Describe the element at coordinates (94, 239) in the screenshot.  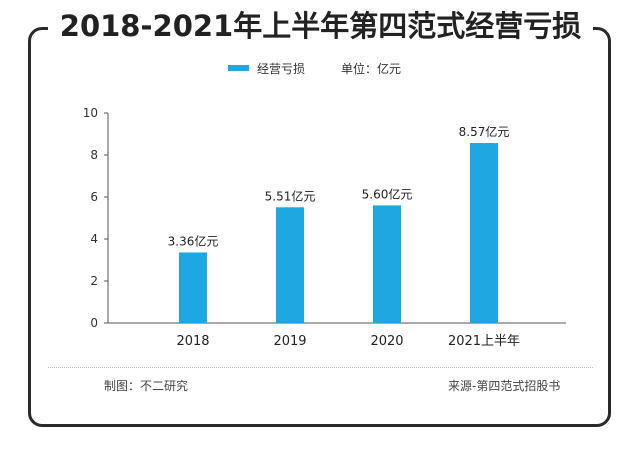
I see `y-tick-label: 4` at that location.